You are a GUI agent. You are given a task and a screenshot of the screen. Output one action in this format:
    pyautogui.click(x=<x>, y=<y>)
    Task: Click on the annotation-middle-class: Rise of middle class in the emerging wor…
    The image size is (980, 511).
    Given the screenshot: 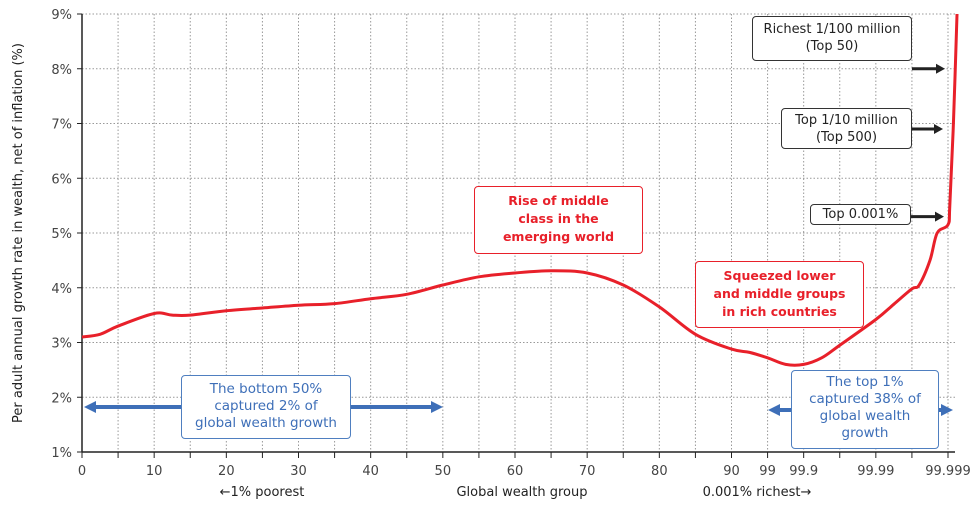 What is the action you would take?
    pyautogui.click(x=558, y=220)
    